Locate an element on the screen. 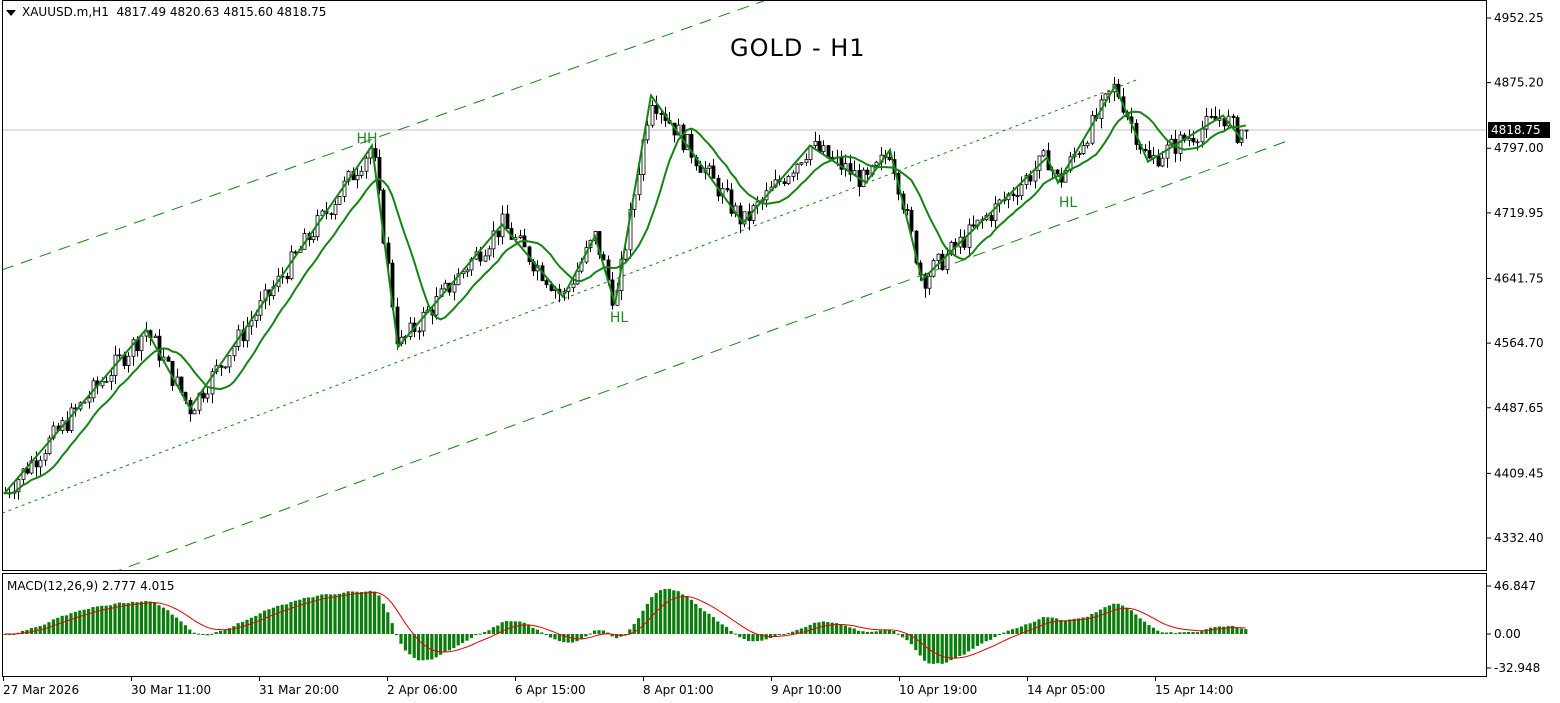 This screenshot has width=1560, height=703. macd-header: MACD(12,26,9) 2.777 4.015 is located at coordinates (91, 586).